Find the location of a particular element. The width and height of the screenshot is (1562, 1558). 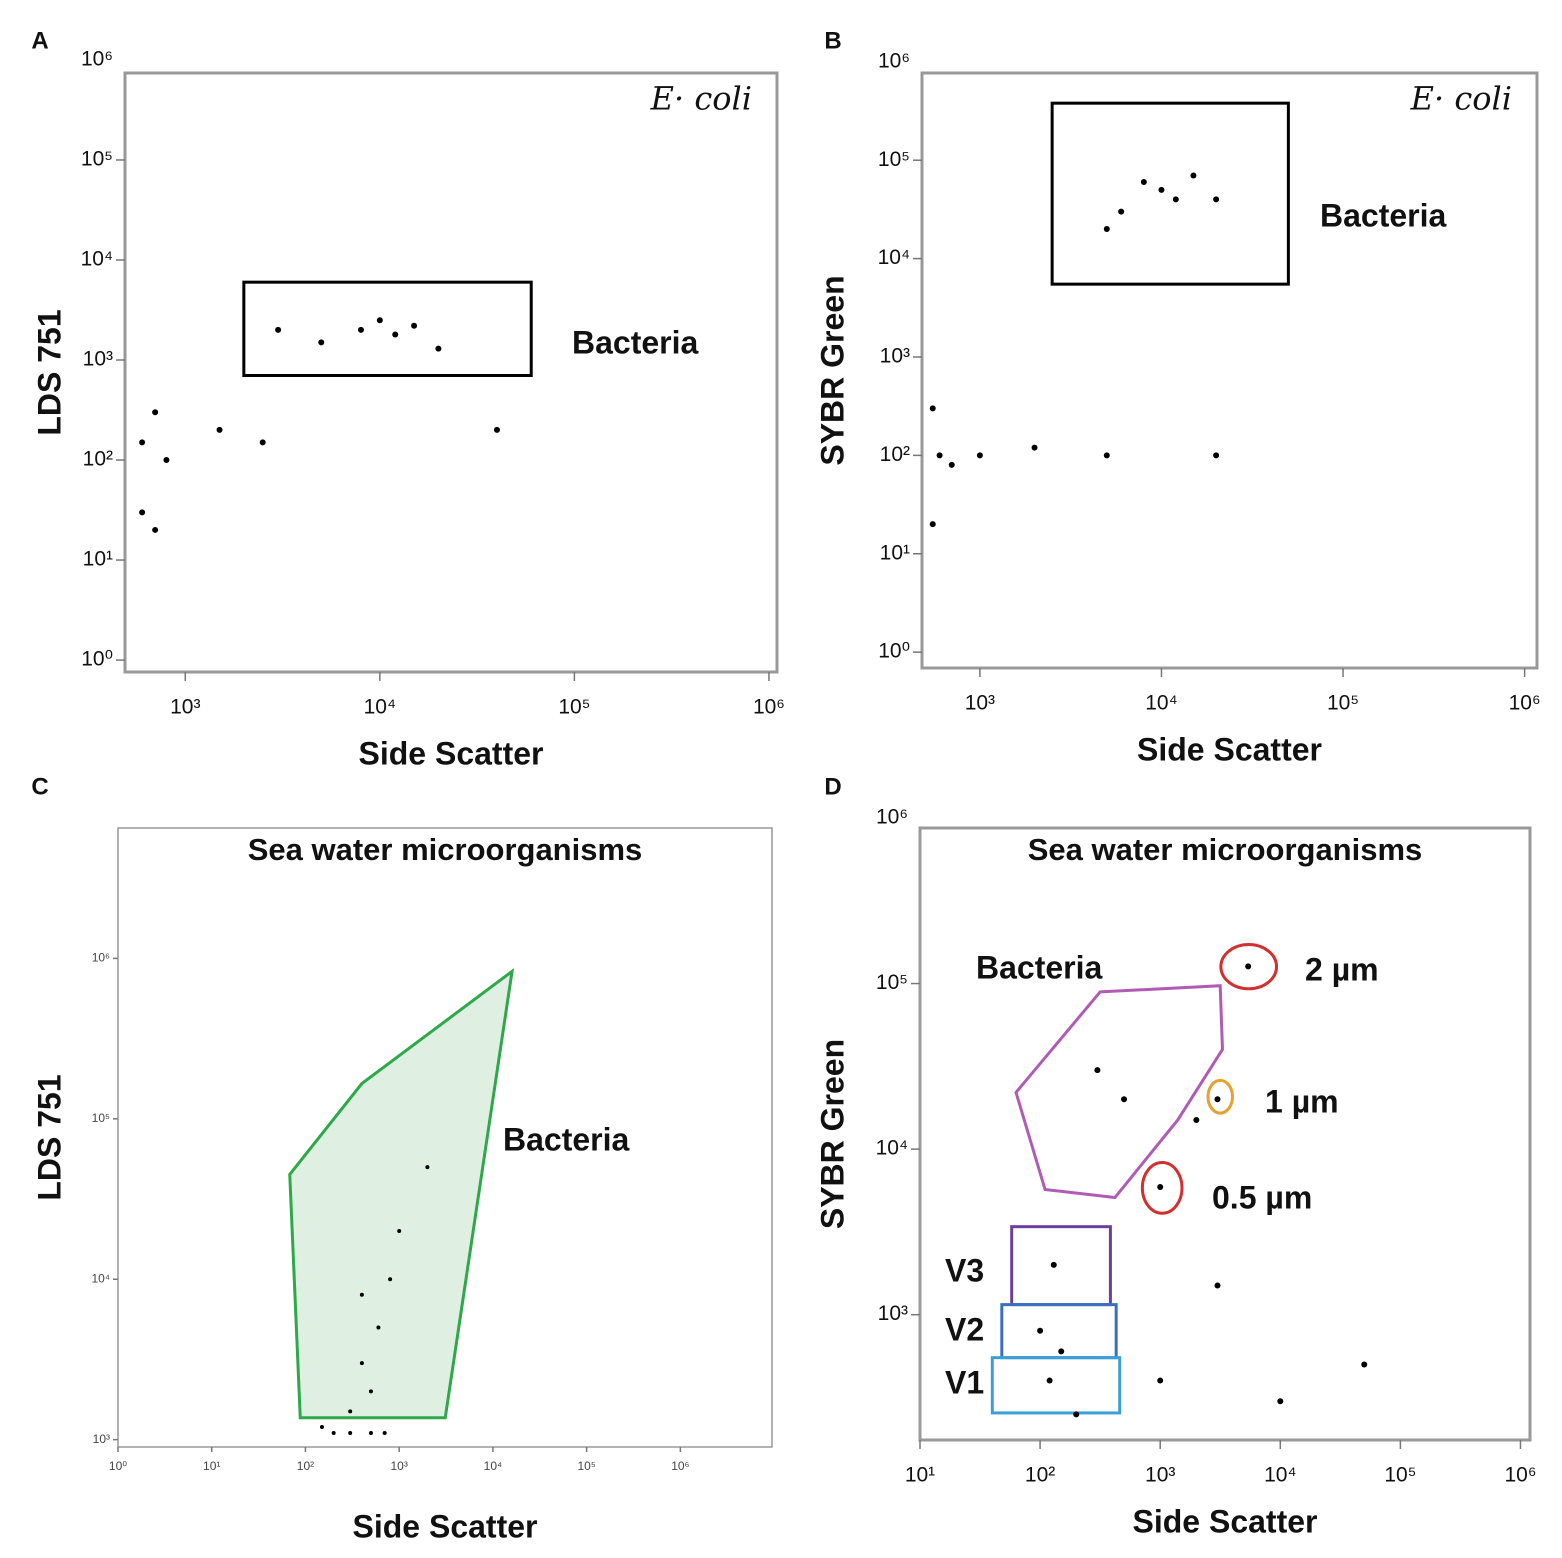

gate-label: 0.5 µm is located at coordinates (1262, 1197).